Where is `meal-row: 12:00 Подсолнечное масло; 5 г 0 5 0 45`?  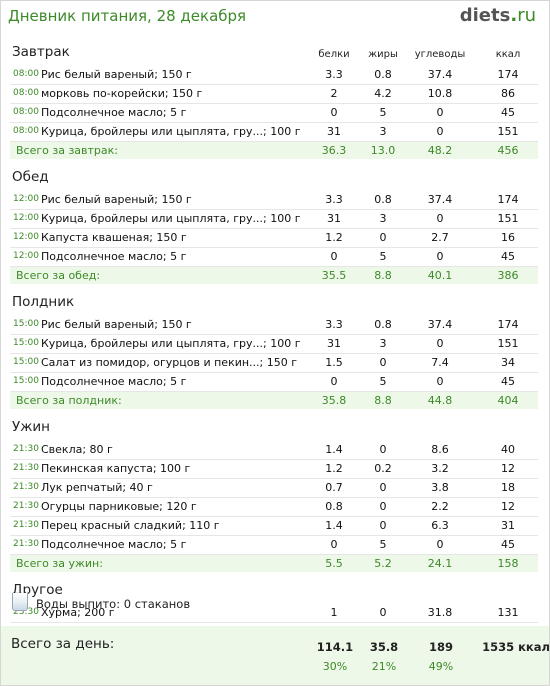 meal-row: 12:00 Подсолнечное масло; 5 г 0 5 0 45 is located at coordinates (274, 257).